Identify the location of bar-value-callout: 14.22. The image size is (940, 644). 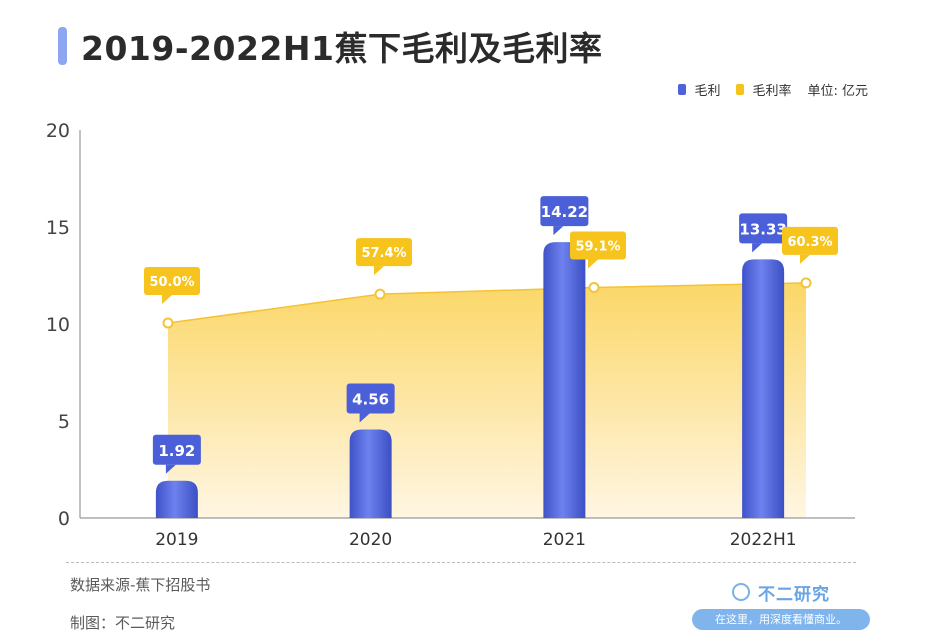
(564, 216).